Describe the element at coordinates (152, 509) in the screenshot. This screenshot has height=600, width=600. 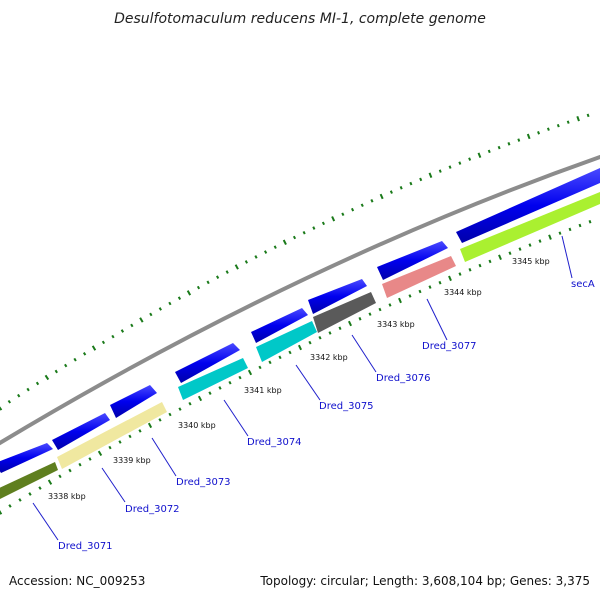
I see `gene-label: Dred_3072` at that location.